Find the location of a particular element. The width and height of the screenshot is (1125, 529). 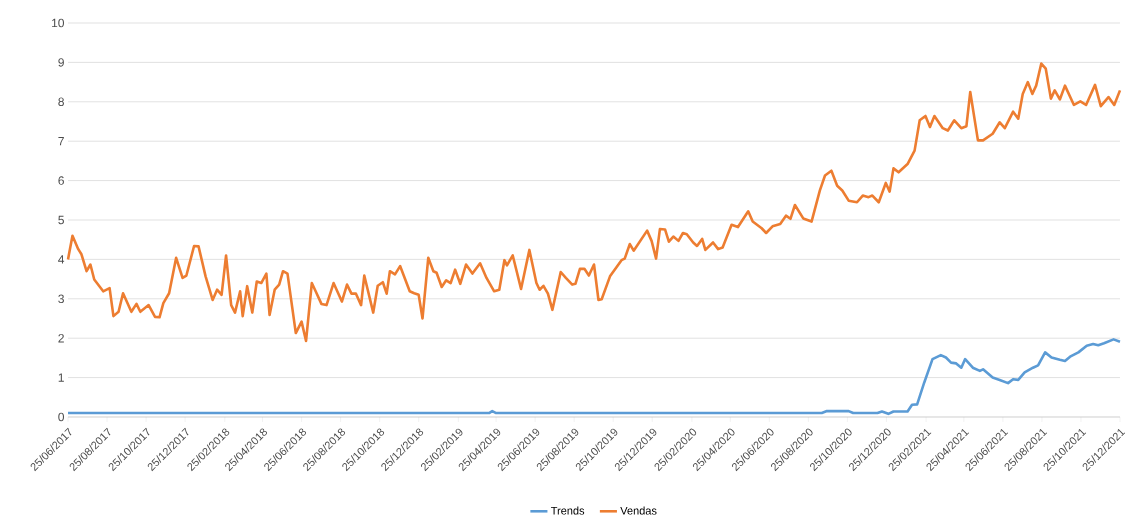

y-tick-label: 9 is located at coordinates (61, 62).